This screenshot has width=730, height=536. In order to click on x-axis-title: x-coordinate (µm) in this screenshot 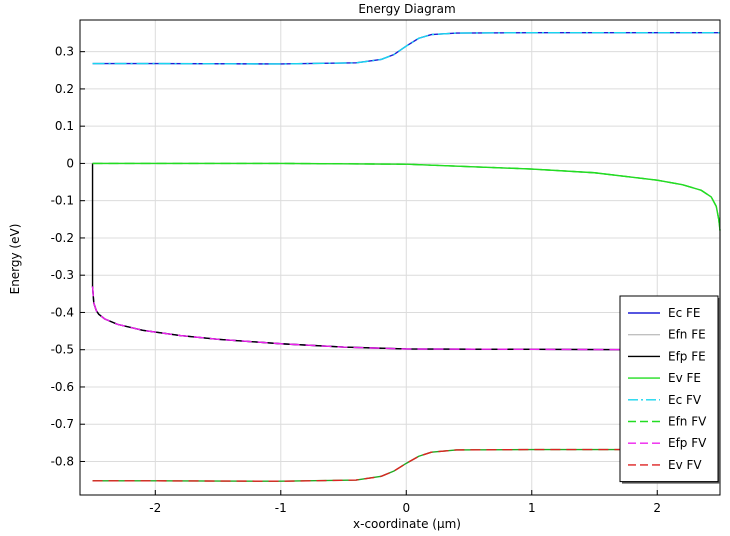, I will do `click(407, 524)`.